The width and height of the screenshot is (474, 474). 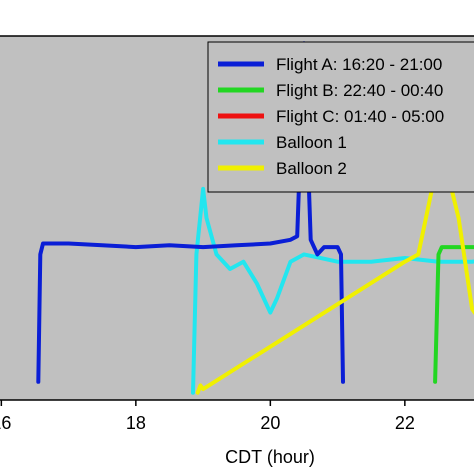 I want to click on legend-label: Balloon 2, so click(x=311, y=168).